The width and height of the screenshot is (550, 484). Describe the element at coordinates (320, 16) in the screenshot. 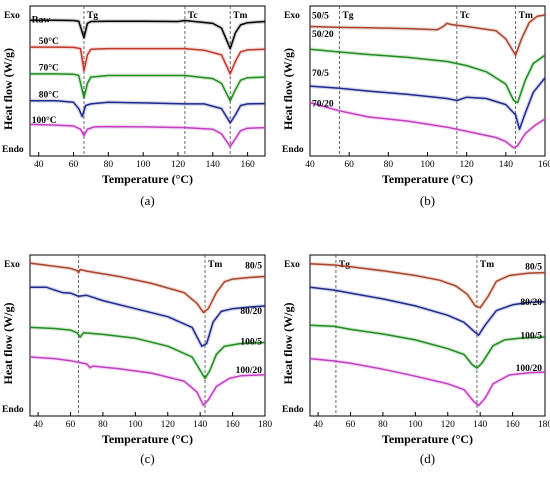

I see `series-label: 50/5` at that location.